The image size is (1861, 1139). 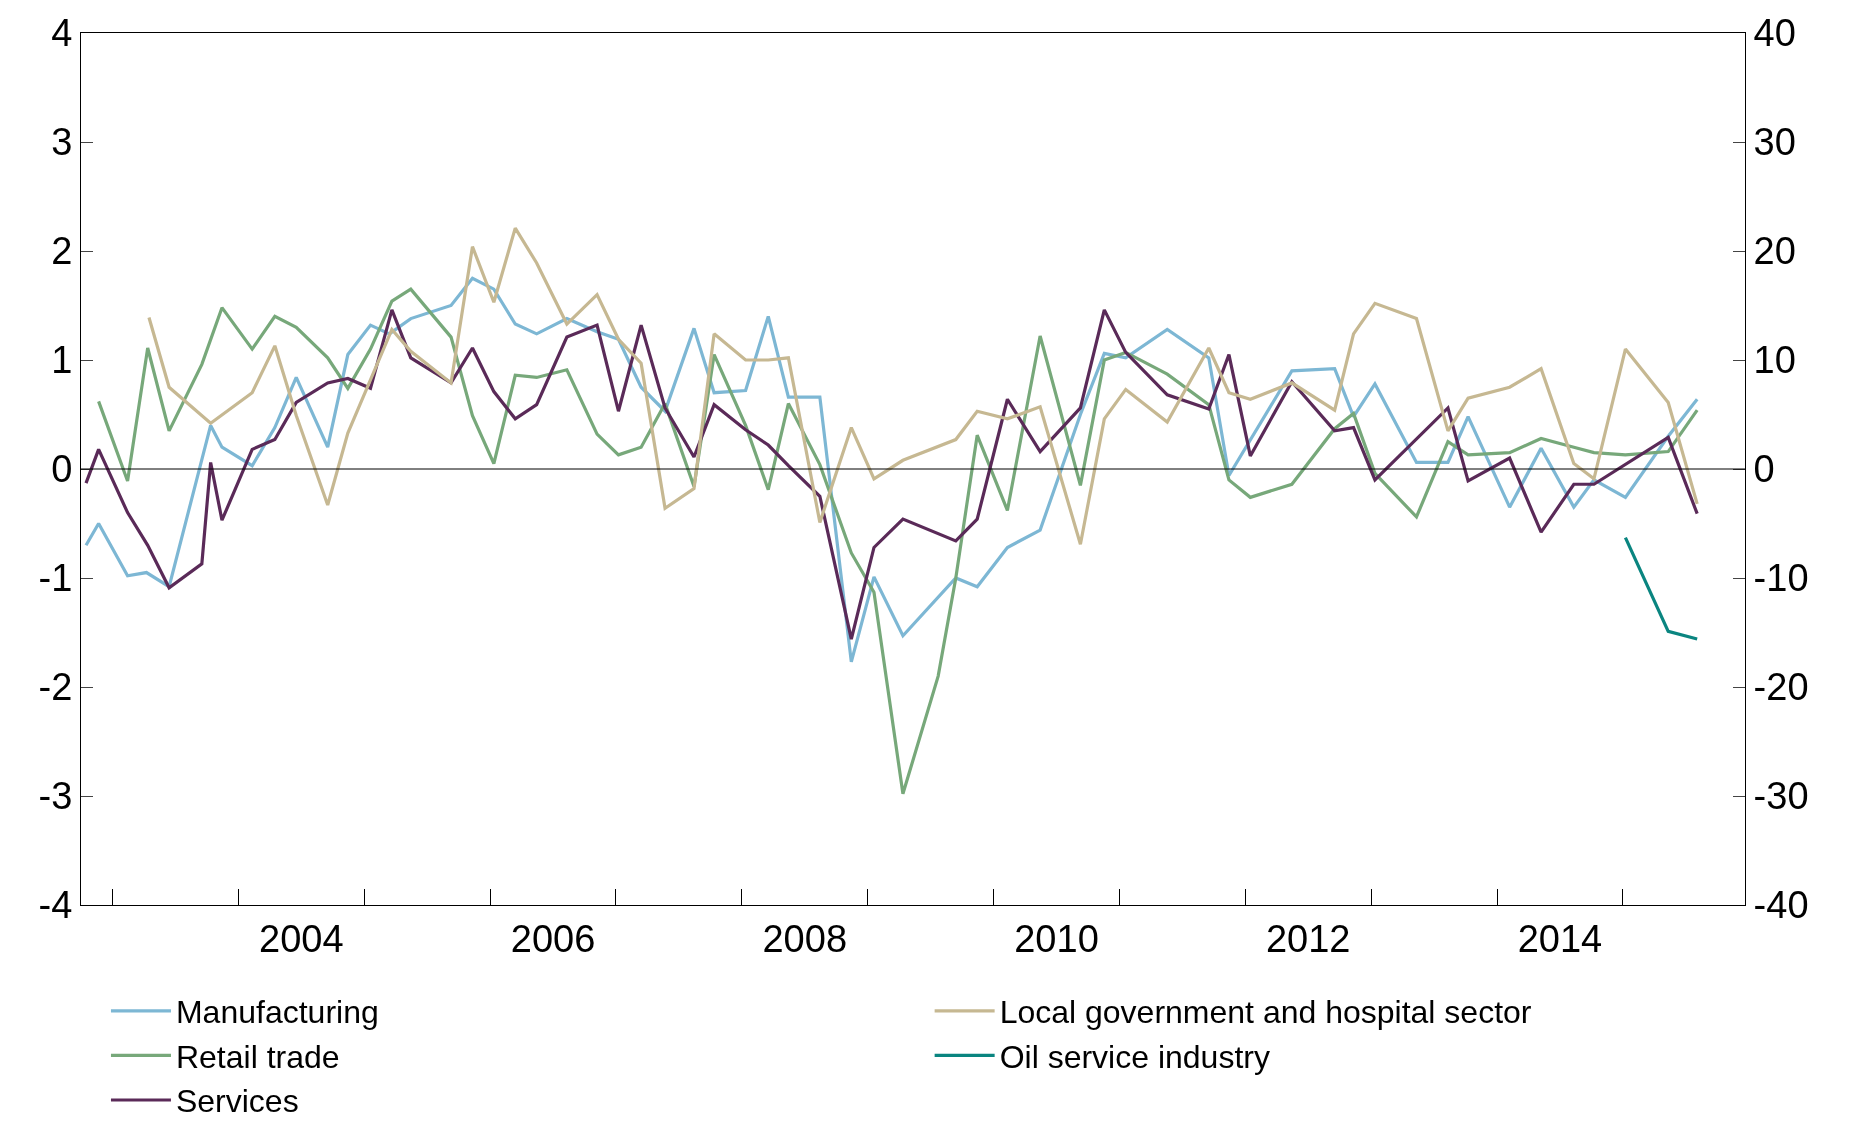 What do you see at coordinates (1764, 469) in the screenshot?
I see `y2-tick-label: 0` at bounding box center [1764, 469].